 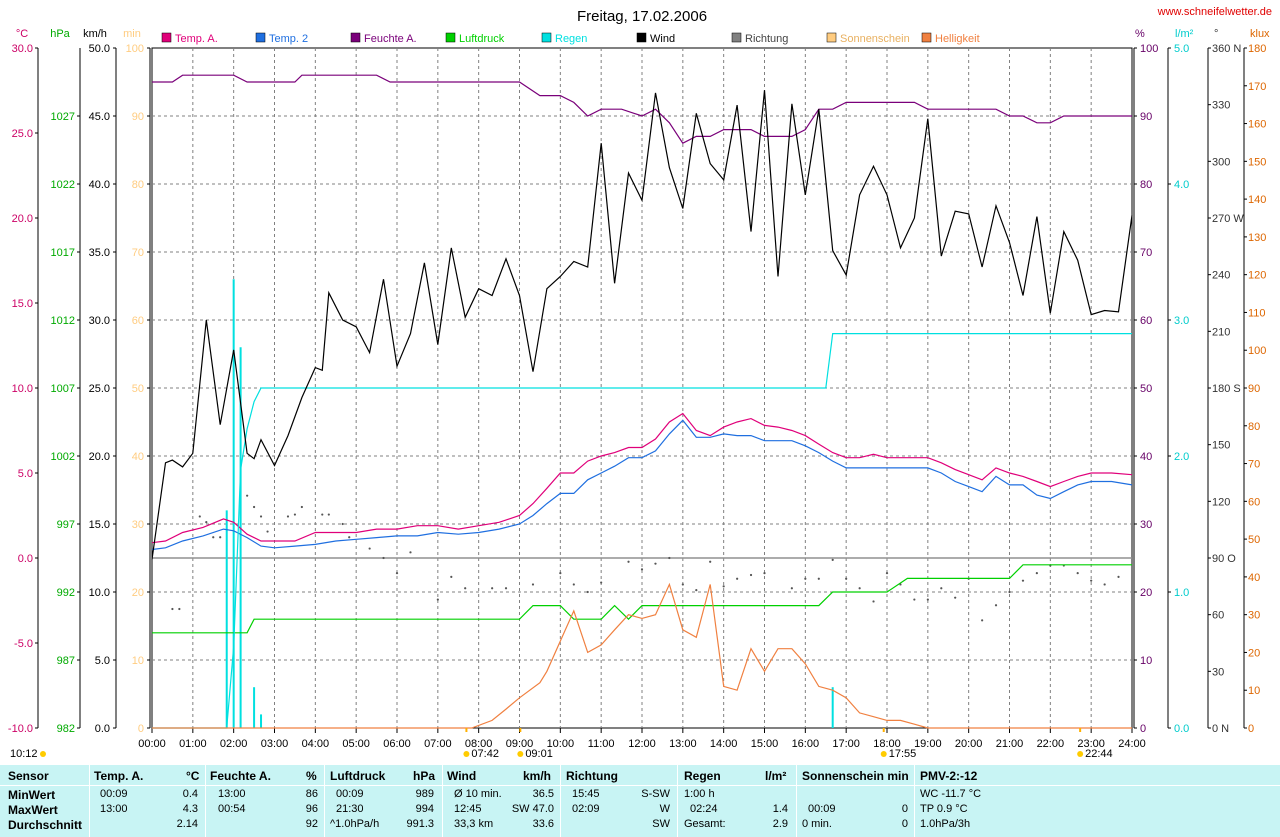 I want to click on humidity-title: Feuchte A., so click(x=240, y=776).